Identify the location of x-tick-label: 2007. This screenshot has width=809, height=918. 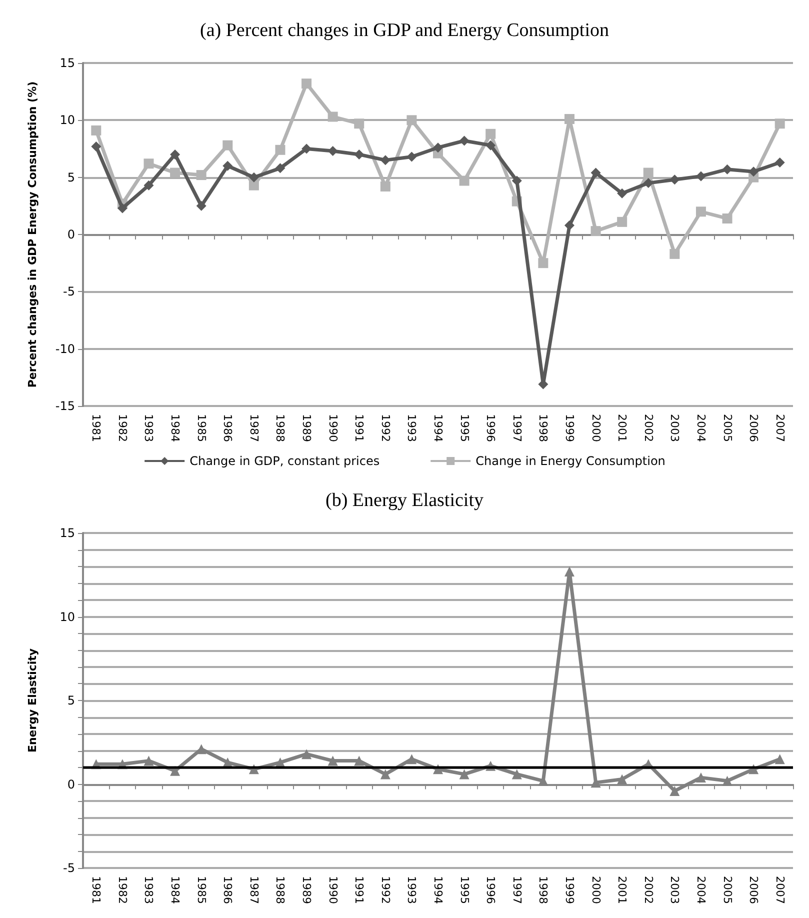
(779, 428).